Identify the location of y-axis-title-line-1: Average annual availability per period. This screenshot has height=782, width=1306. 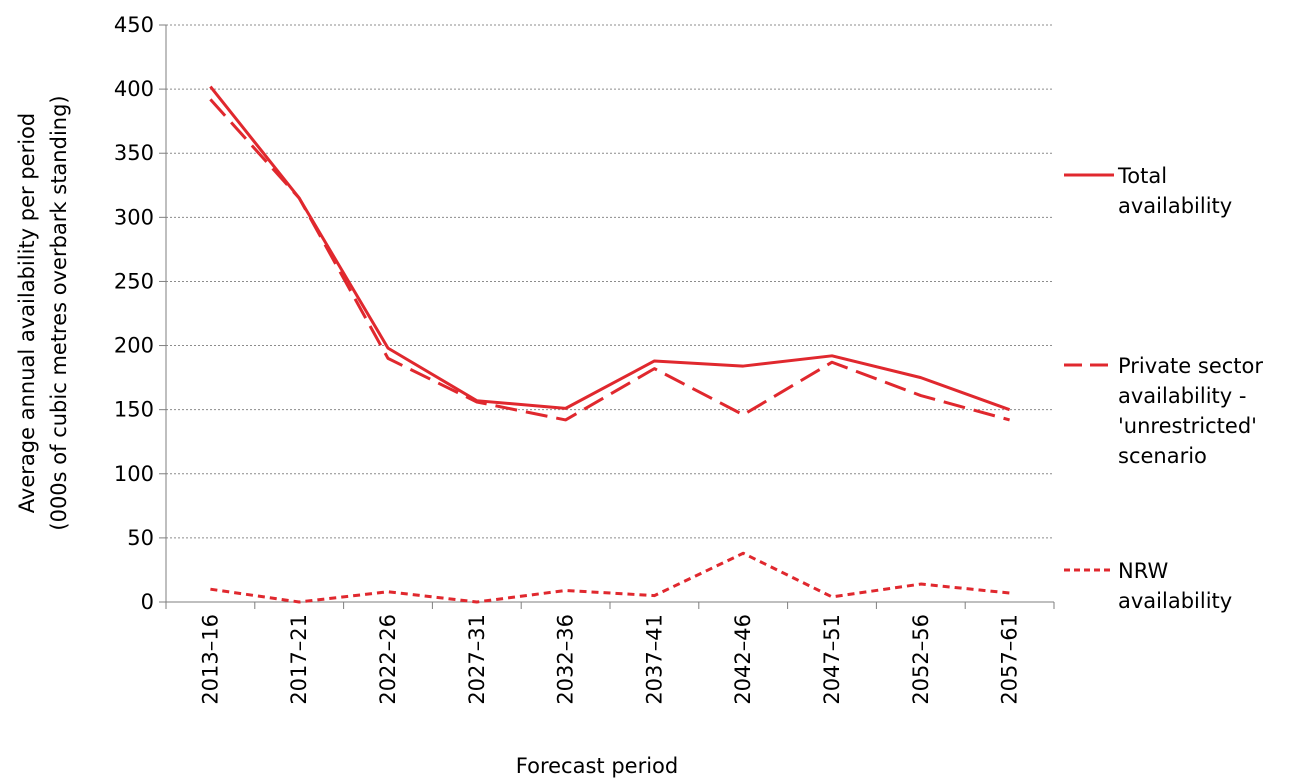
(27, 313).